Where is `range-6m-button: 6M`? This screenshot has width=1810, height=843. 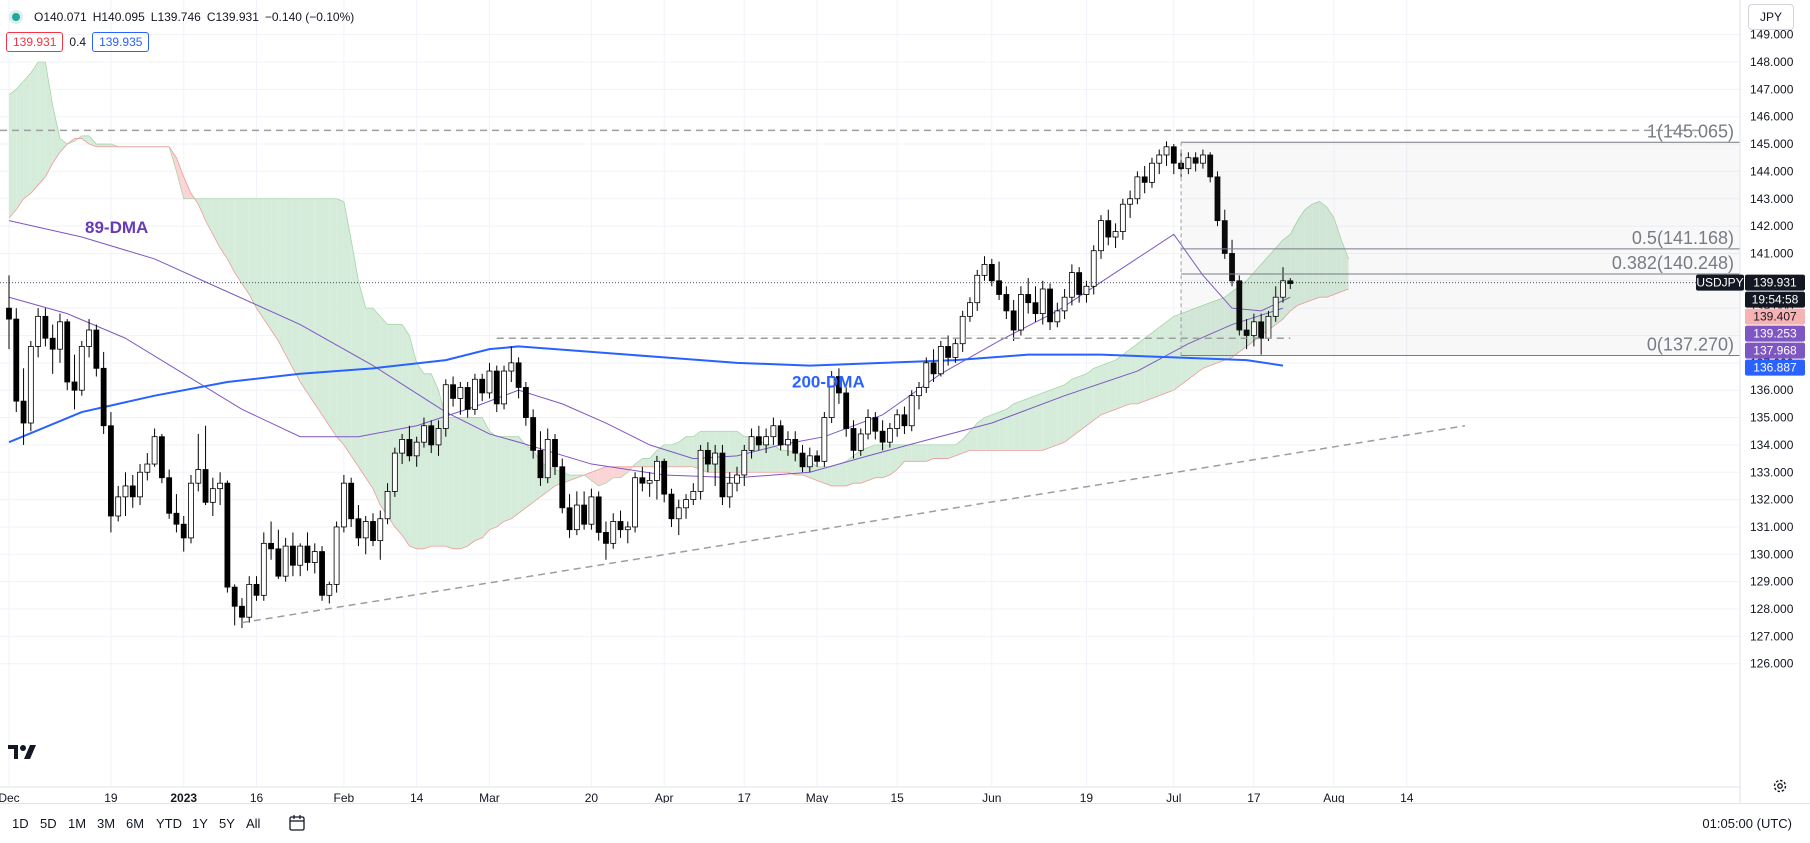 range-6m-button: 6M is located at coordinates (135, 823).